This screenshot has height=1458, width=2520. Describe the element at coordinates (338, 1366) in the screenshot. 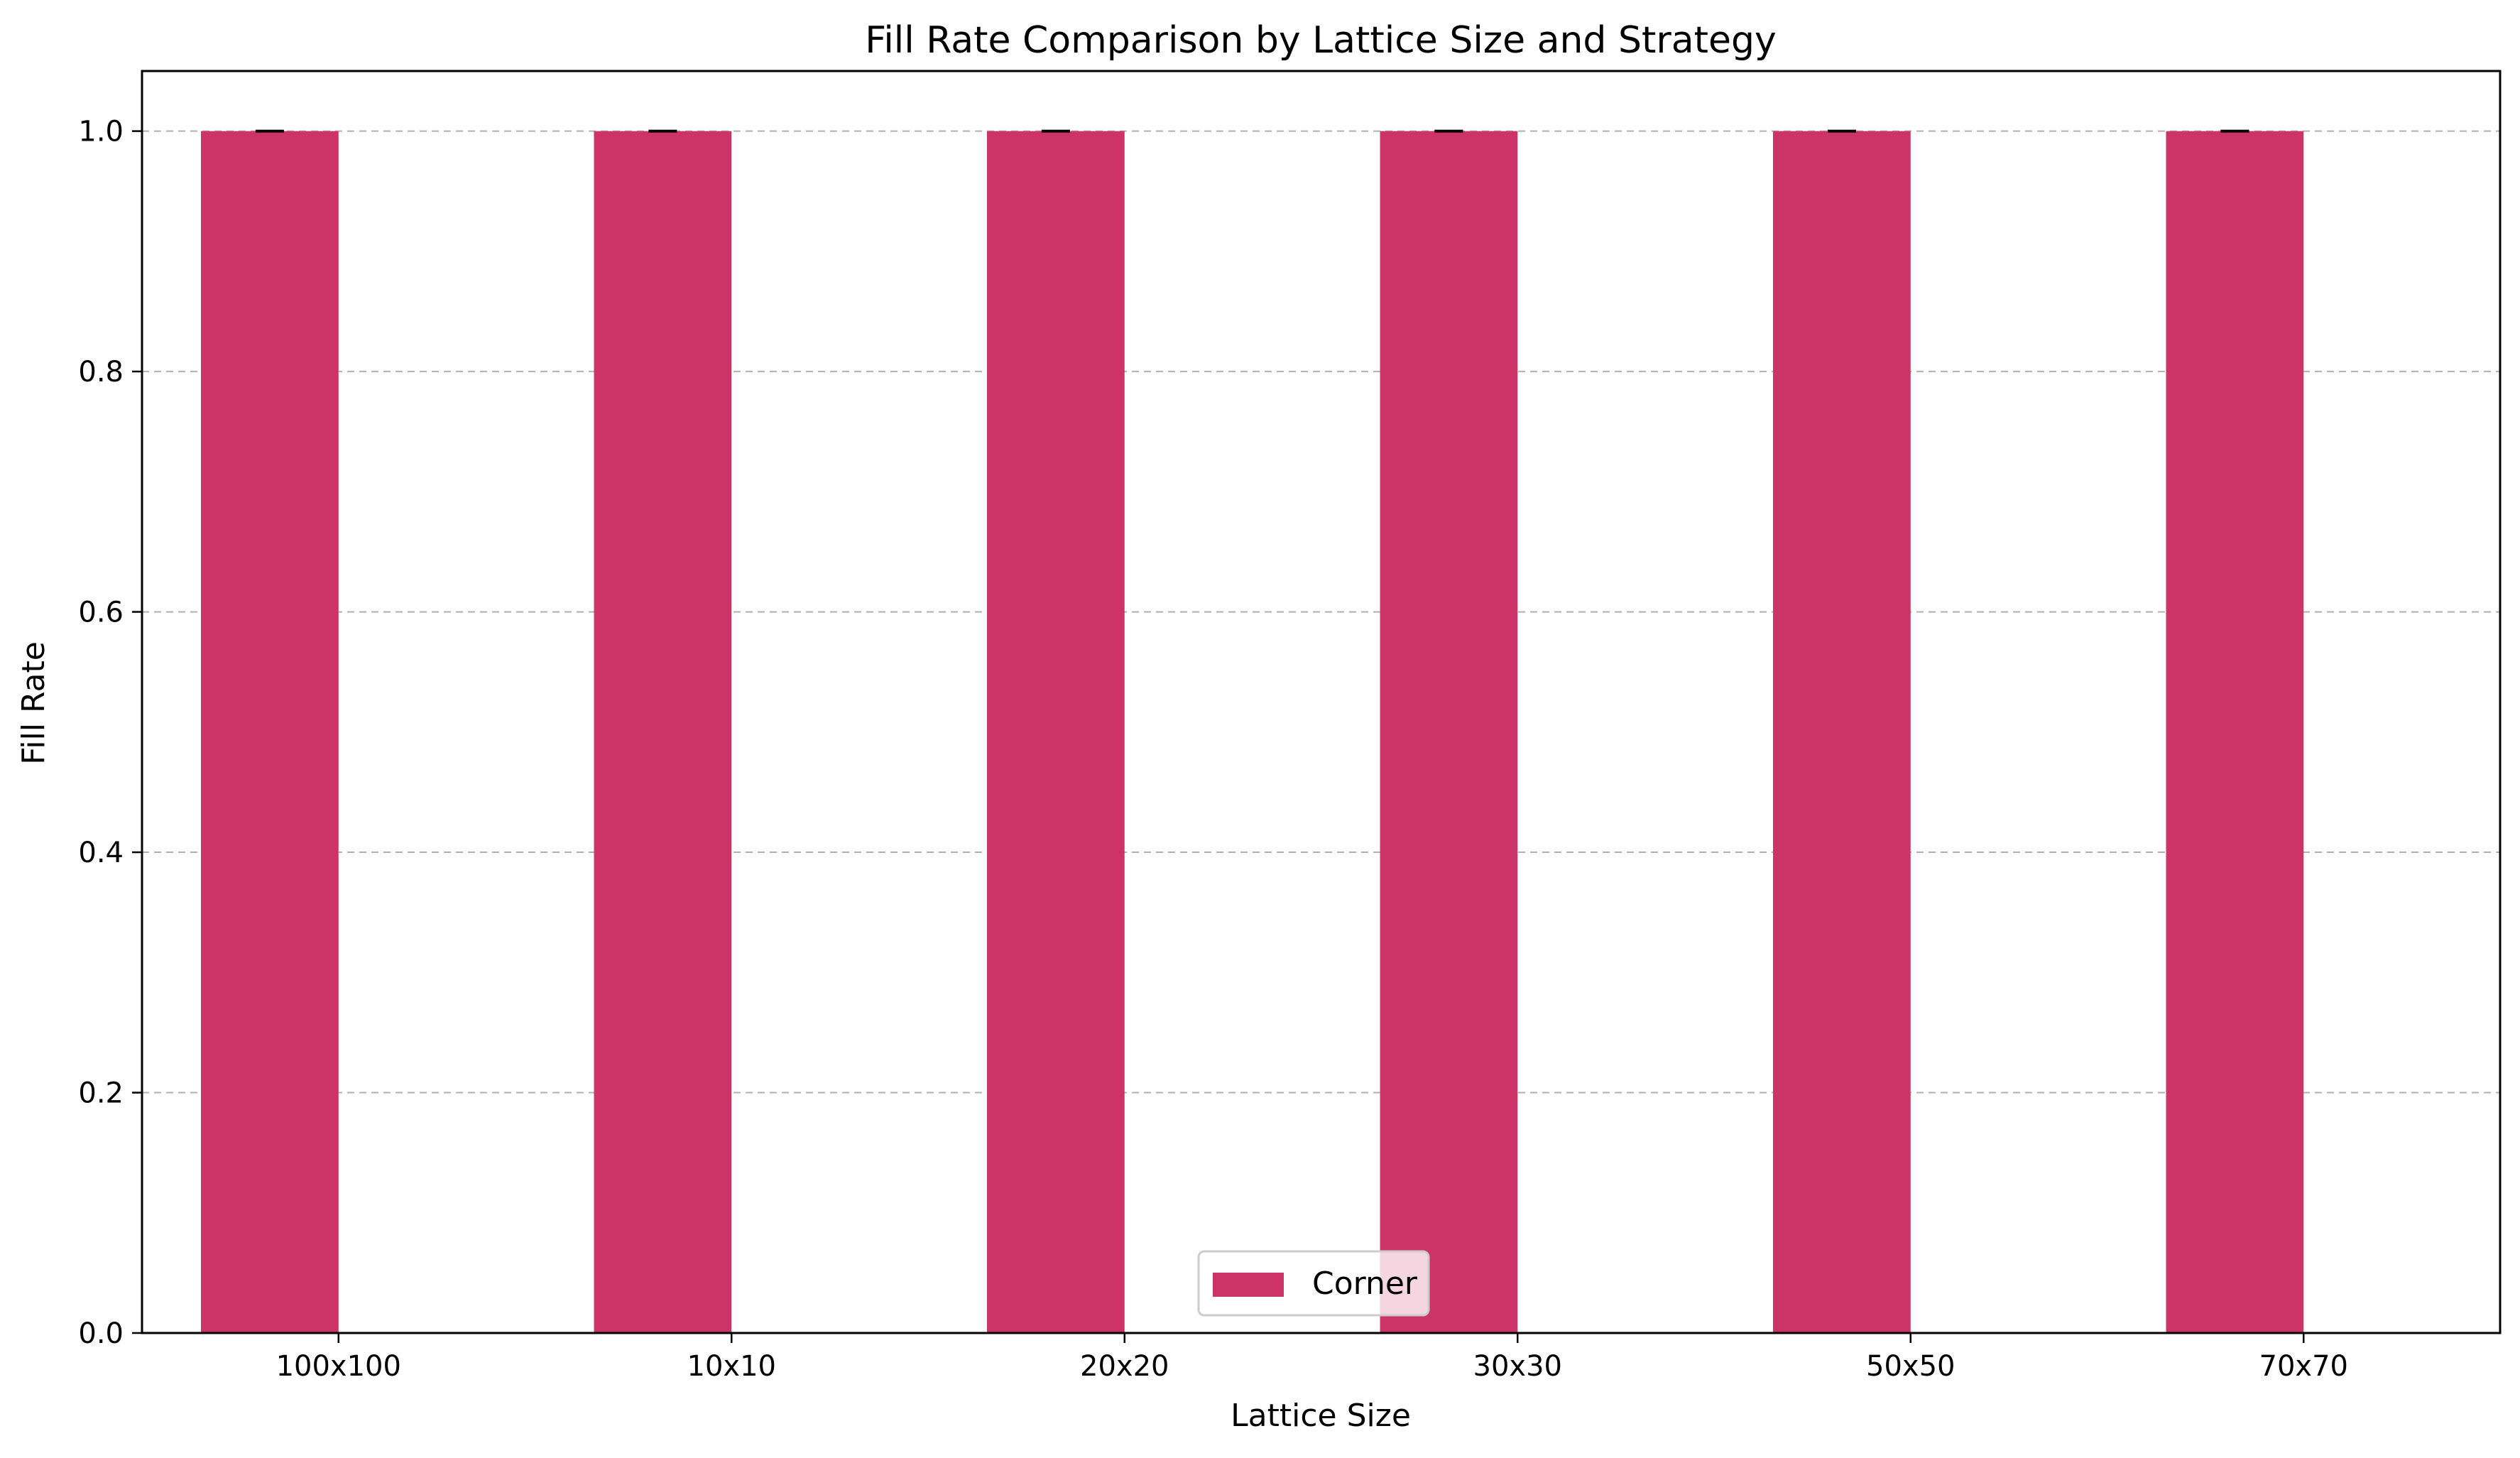

I see `x-tick-label-100x100: 100x100` at that location.